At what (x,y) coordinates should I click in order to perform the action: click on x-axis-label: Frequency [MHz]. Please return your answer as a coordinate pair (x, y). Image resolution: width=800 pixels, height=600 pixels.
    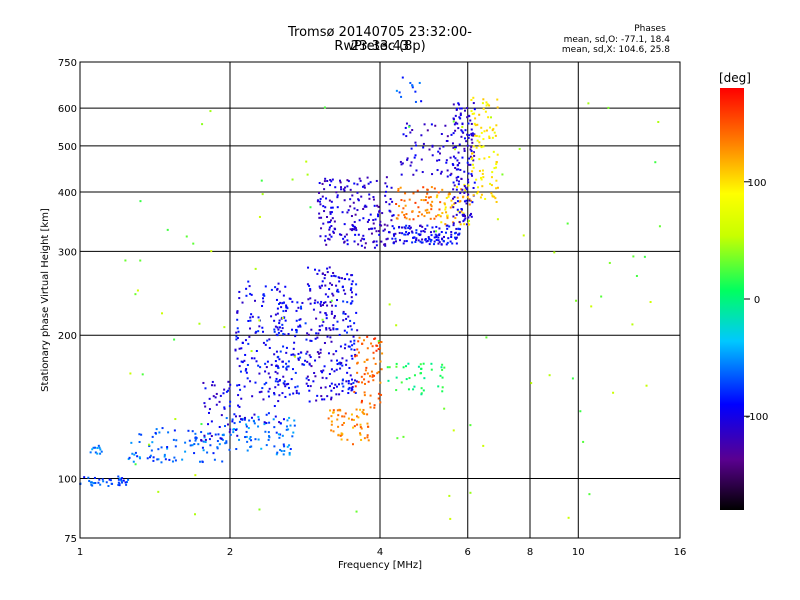
    Looking at the image, I should click on (380, 565).